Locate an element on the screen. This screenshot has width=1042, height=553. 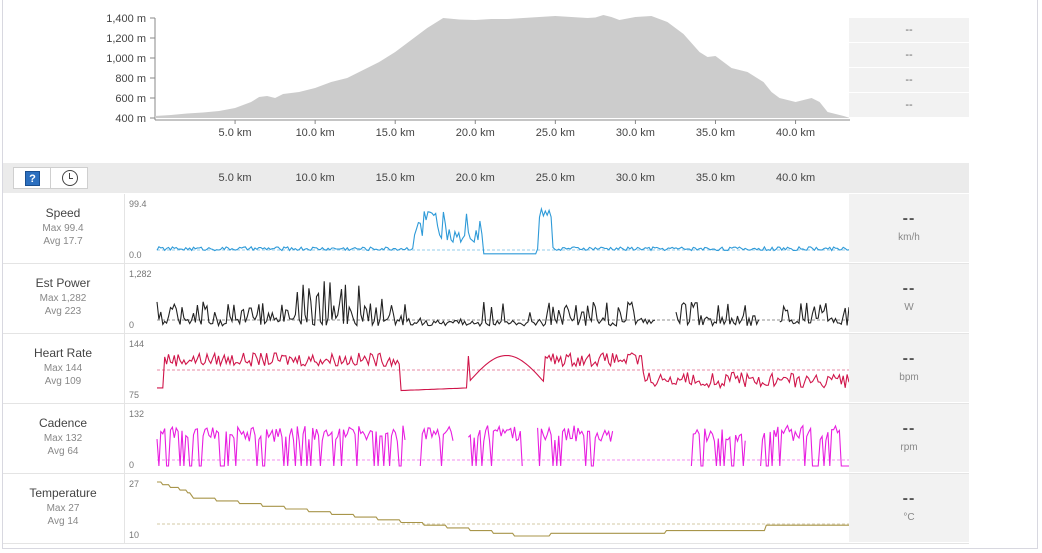
metric-name: Speed is located at coordinates (63, 213).